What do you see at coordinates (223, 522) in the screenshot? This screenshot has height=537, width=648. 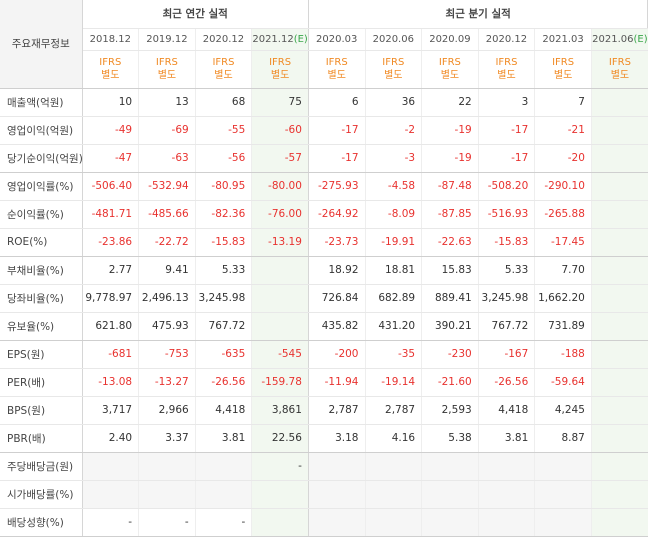 I see `value-cell: -` at bounding box center [223, 522].